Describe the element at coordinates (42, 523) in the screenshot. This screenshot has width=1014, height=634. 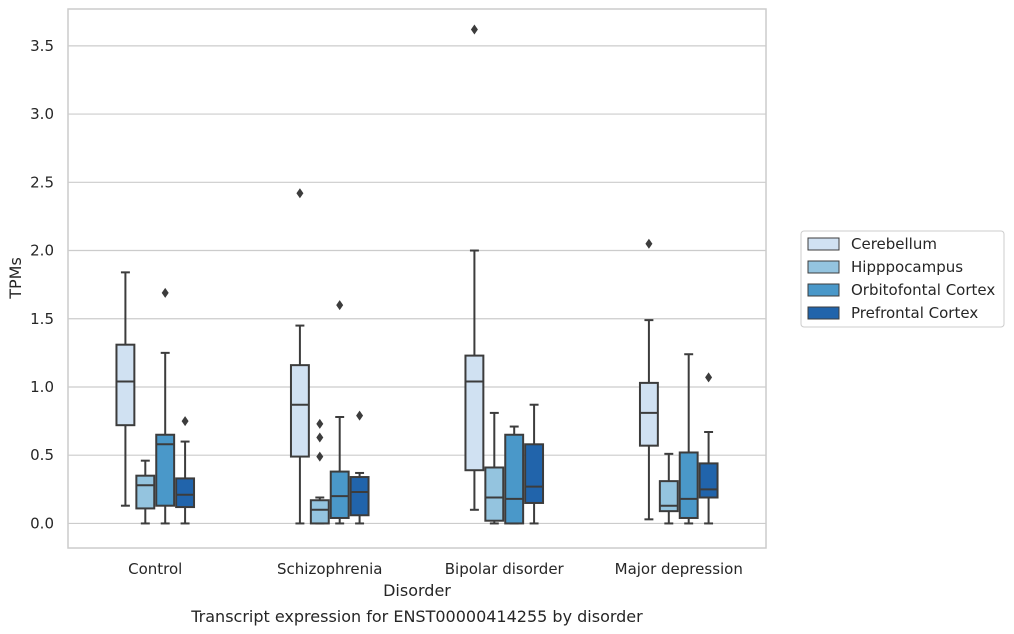
I see `y-tick-label: 0.0` at that location.